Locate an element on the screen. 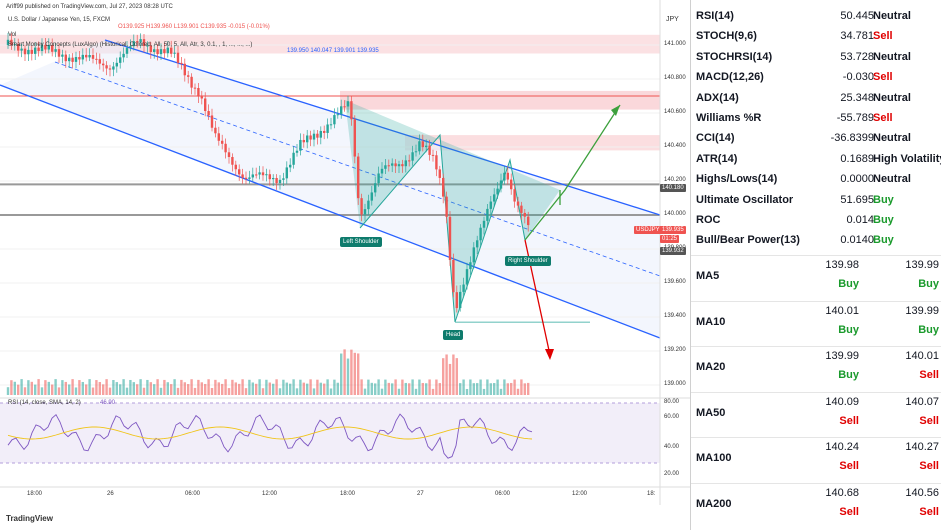 The image size is (941, 530). tradingview-logo: TradingView is located at coordinates (29, 518).